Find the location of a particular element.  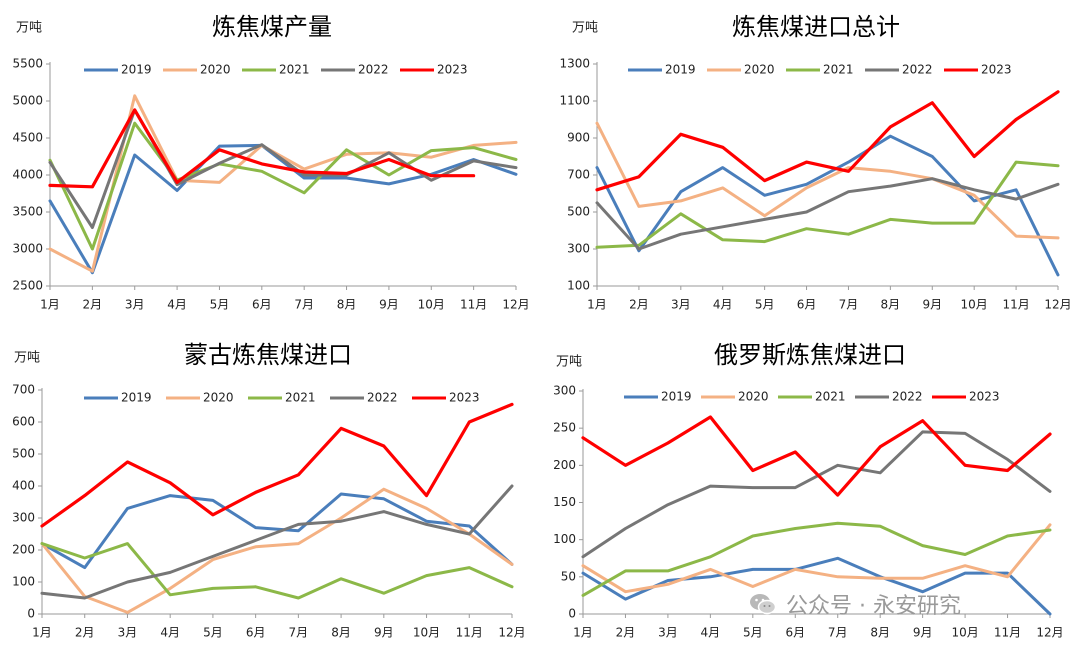

chart-title: 蒙古炼焦煤进口 is located at coordinates (268, 355).